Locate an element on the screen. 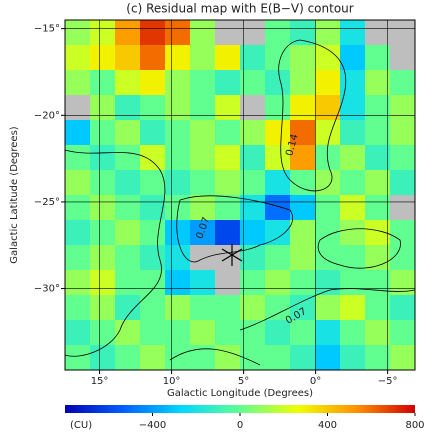 The image size is (436, 436). x-axis-title: Galactic Longitude (Degrees) is located at coordinates (240, 393).